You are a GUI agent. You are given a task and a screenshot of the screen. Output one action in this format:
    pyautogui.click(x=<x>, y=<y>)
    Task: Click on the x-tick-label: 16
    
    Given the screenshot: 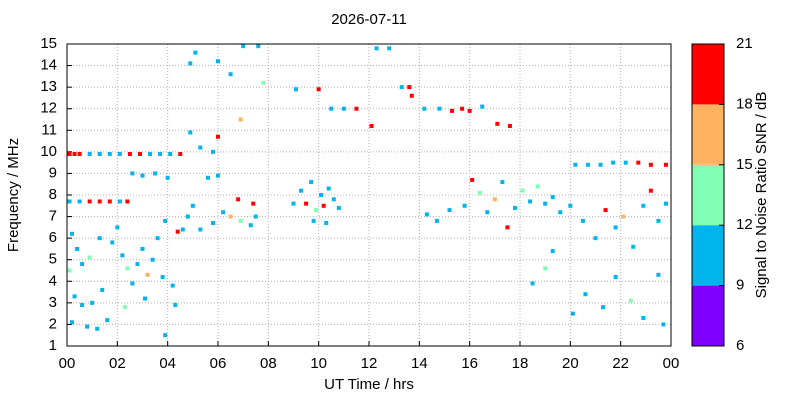 What is the action you would take?
    pyautogui.click(x=469, y=363)
    